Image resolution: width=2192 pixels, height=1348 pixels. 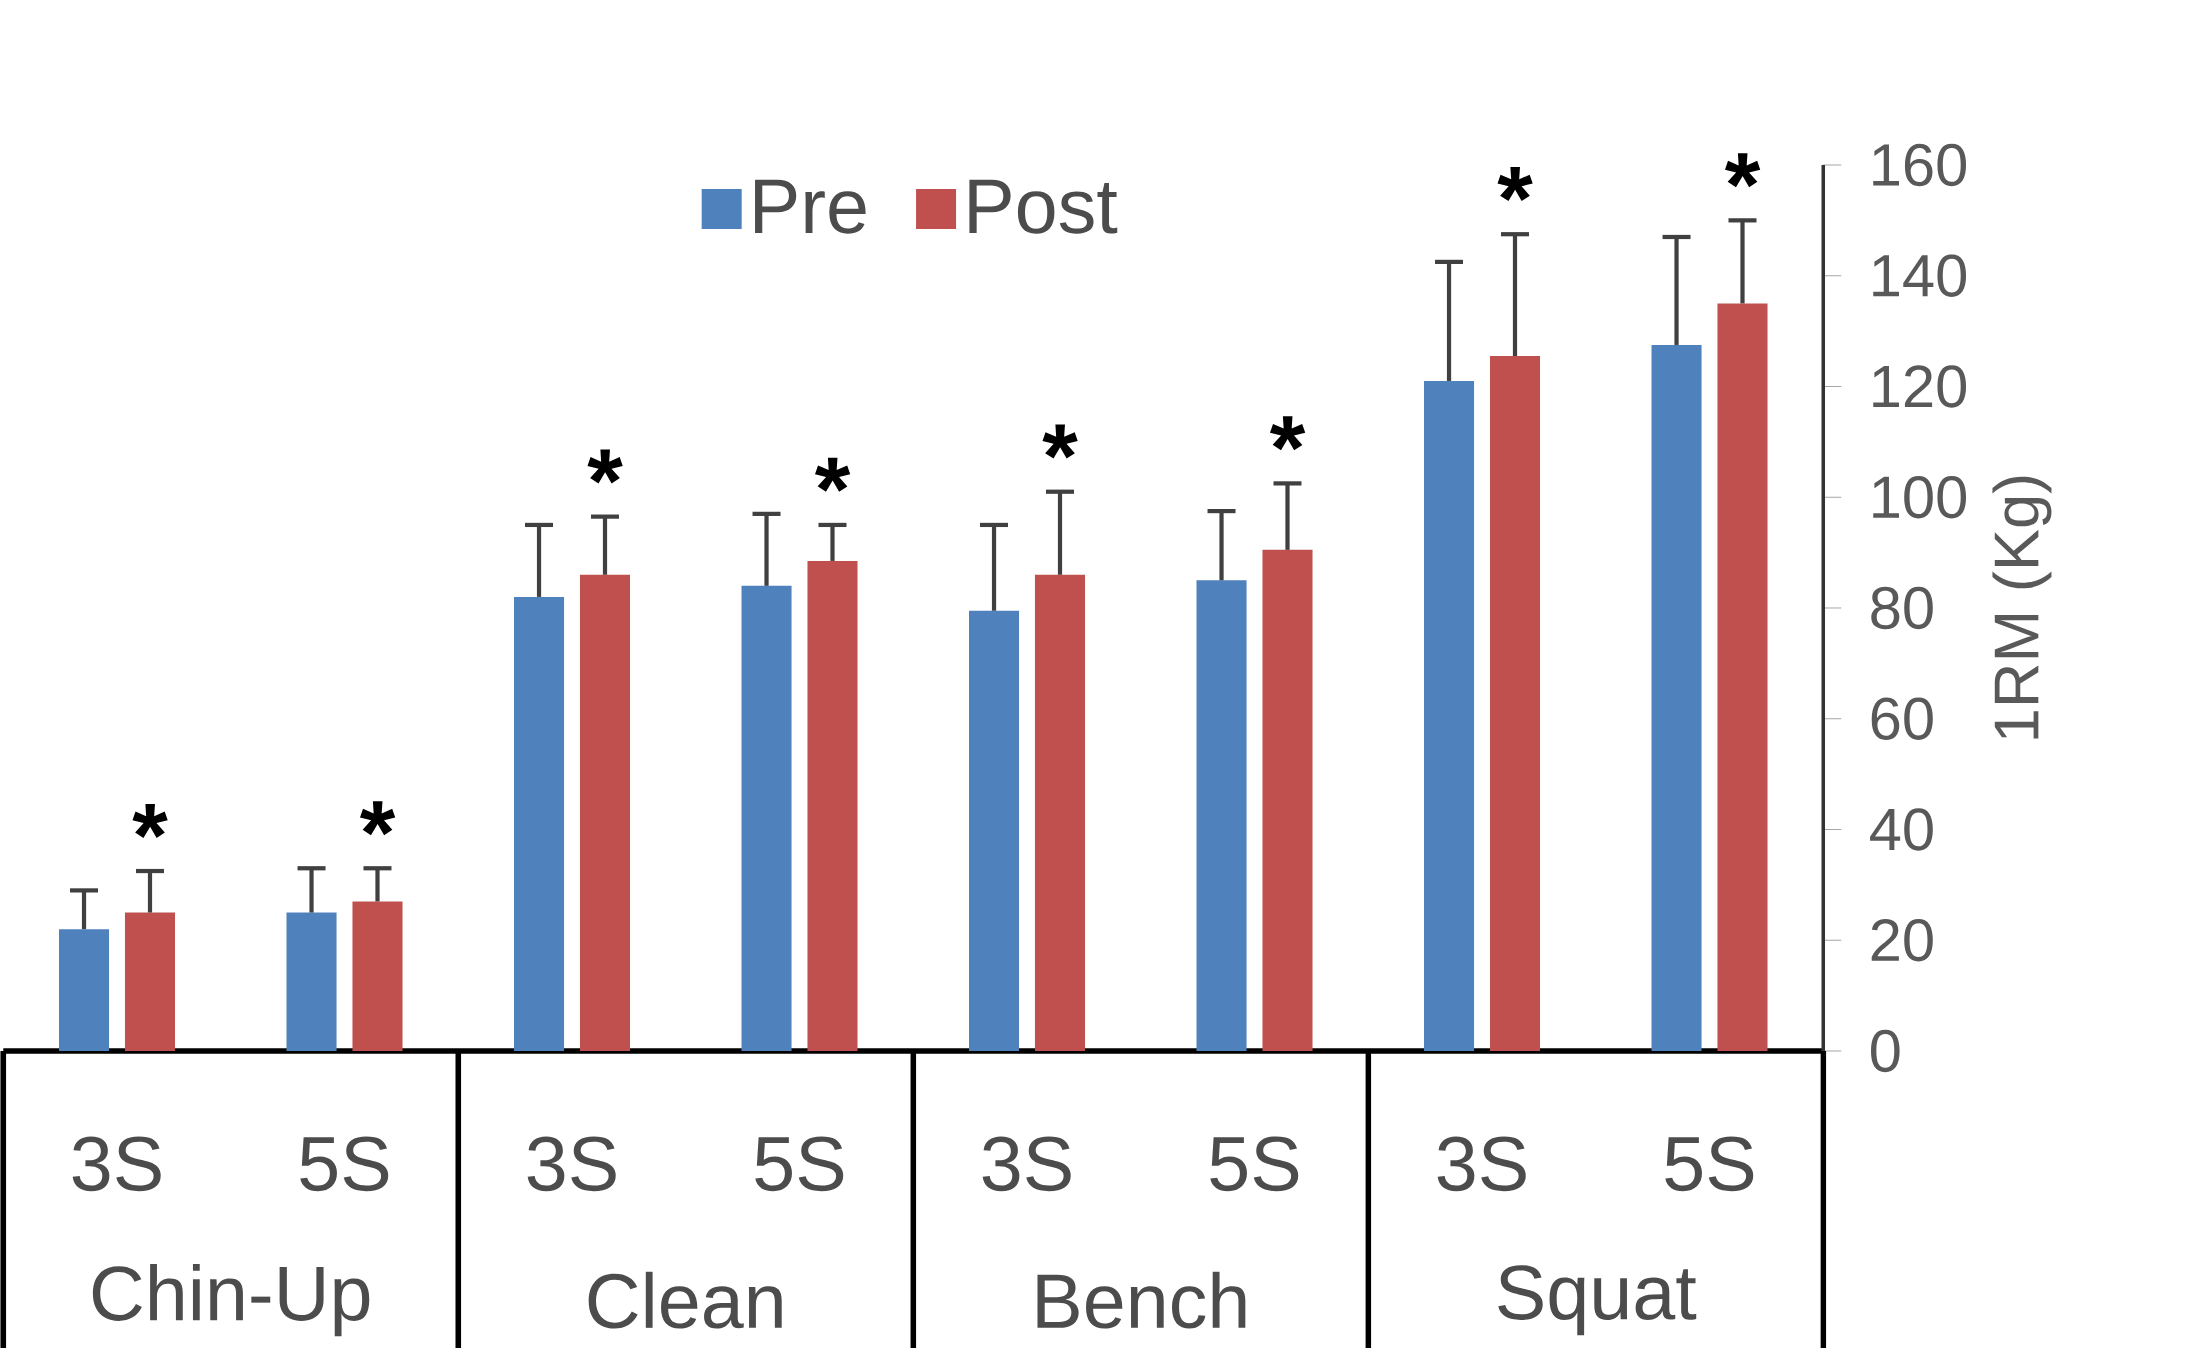 What do you see at coordinates (1141, 1300) in the screenshot?
I see `text: Bench` at bounding box center [1141, 1300].